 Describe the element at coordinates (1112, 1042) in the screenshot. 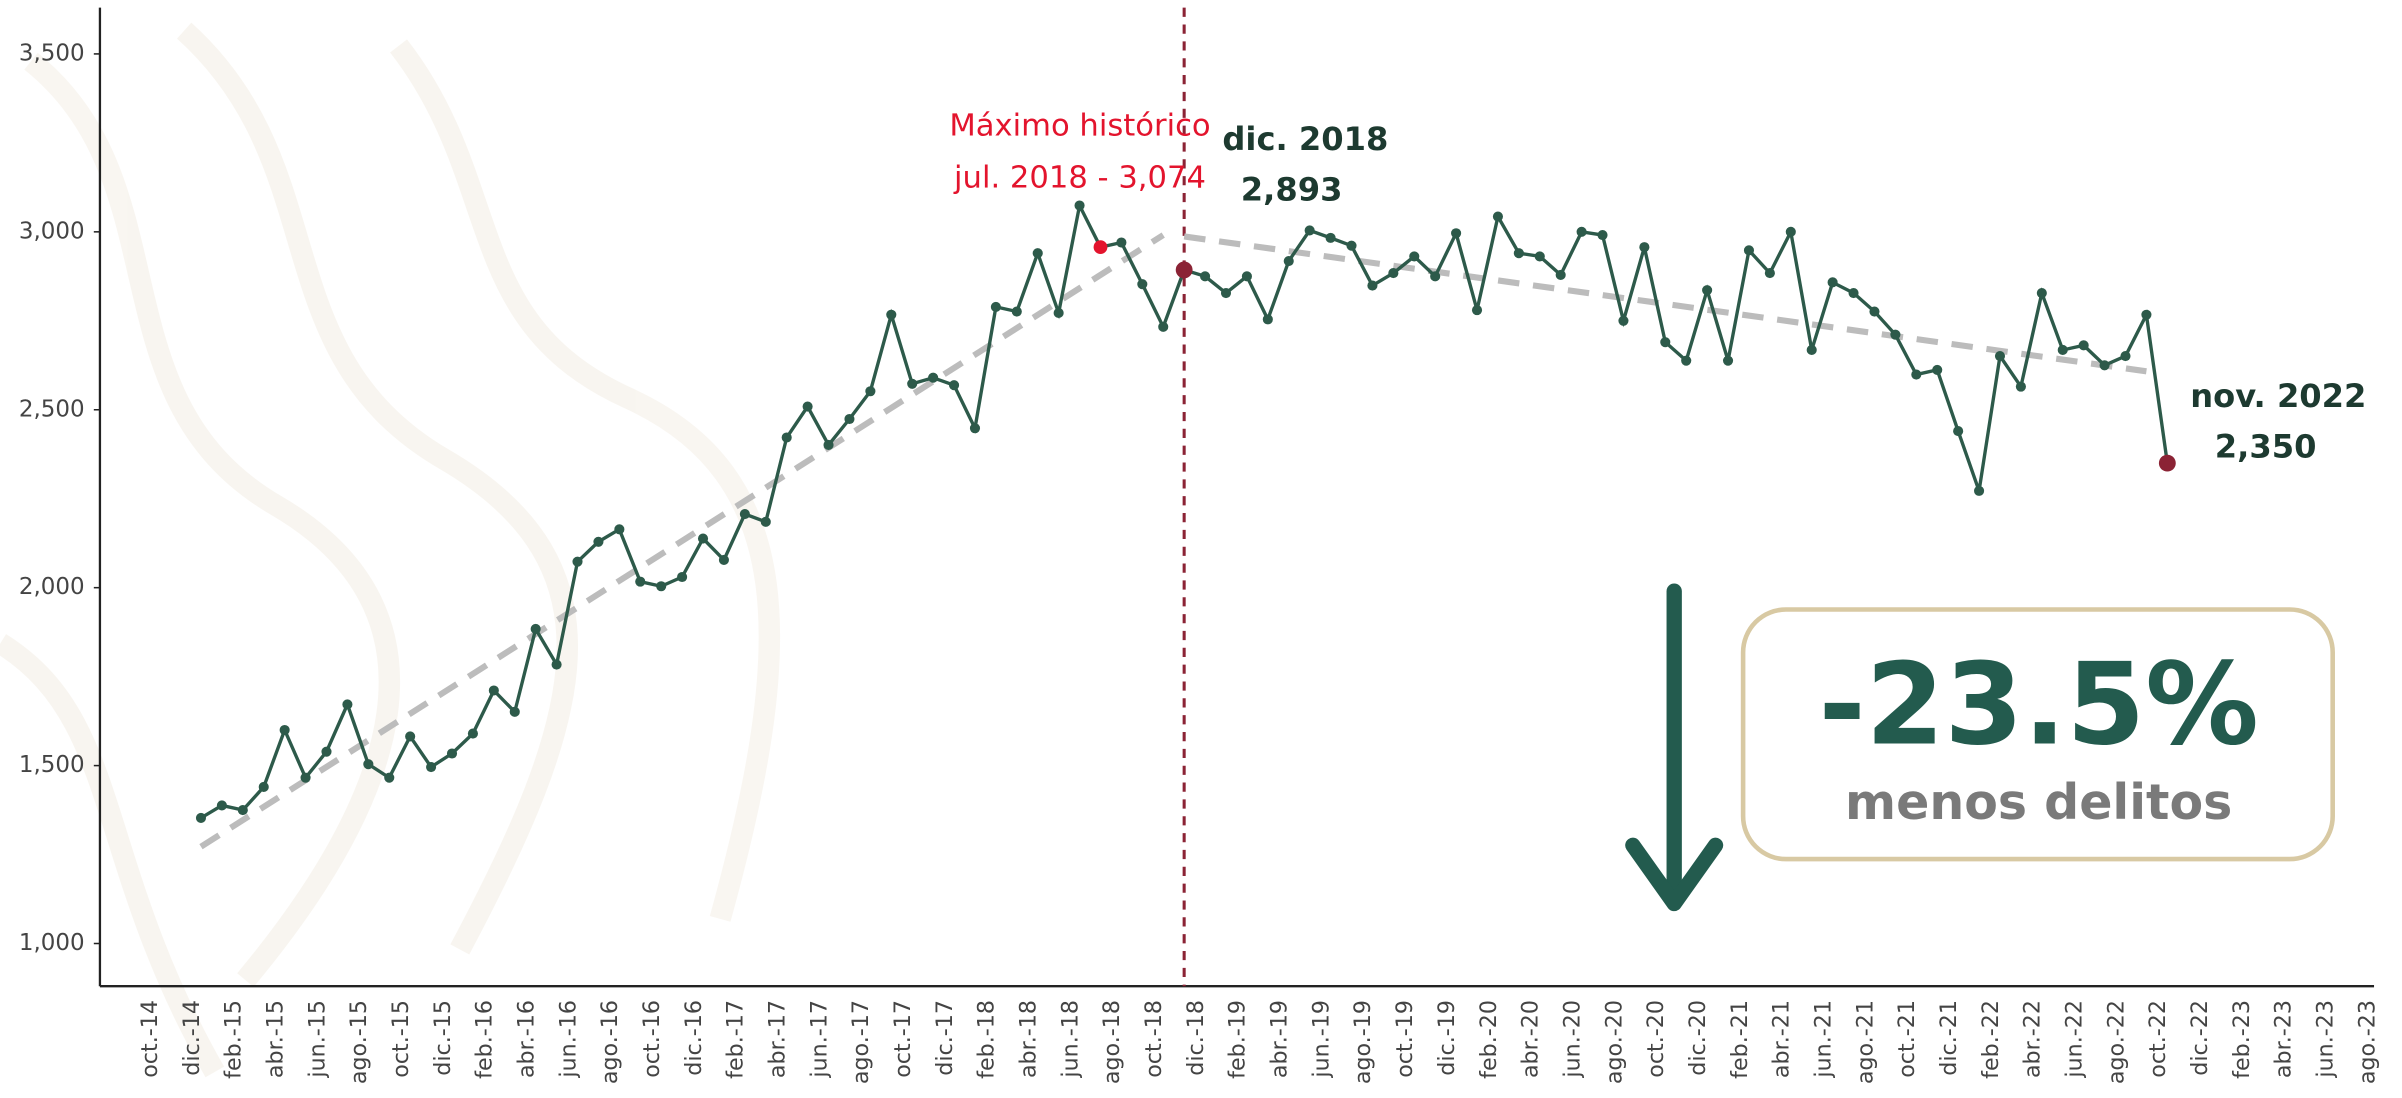

I see `x-tick-label: ago.-18` at that location.